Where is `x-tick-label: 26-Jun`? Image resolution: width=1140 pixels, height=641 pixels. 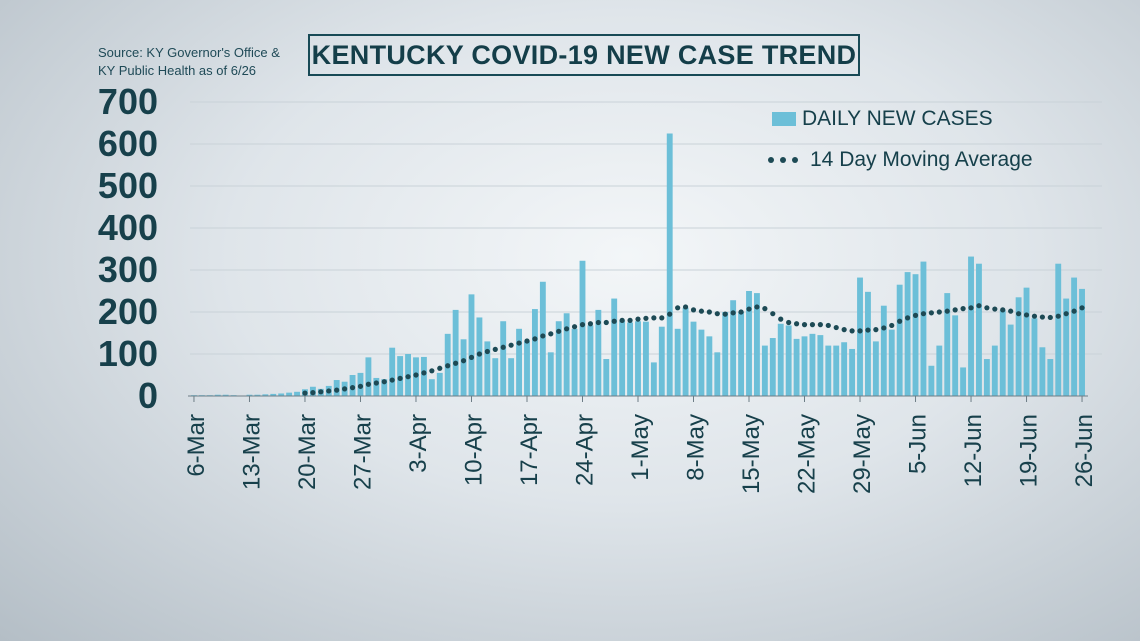 x-tick-label: 26-Jun is located at coordinates (1084, 450).